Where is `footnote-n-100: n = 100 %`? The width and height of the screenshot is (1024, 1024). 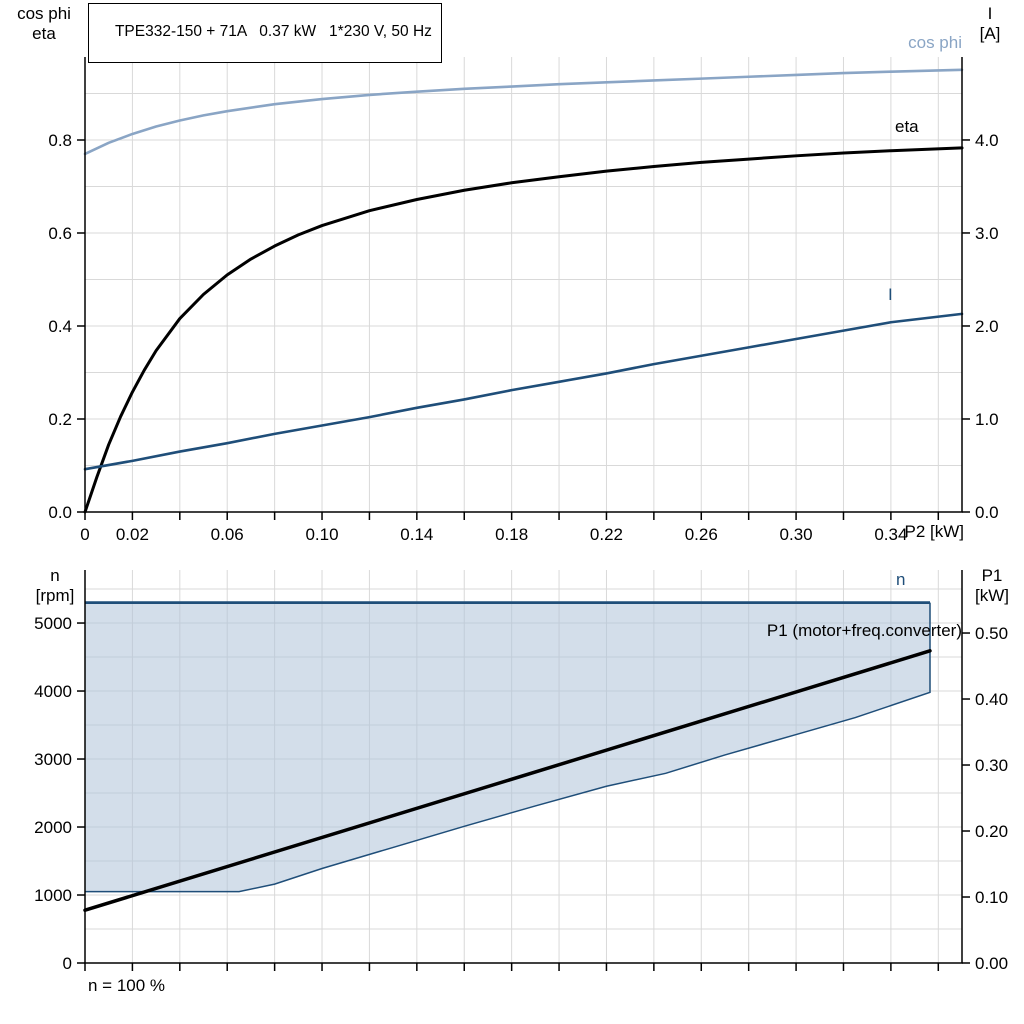
footnote-n-100: n = 100 % is located at coordinates (127, 985).